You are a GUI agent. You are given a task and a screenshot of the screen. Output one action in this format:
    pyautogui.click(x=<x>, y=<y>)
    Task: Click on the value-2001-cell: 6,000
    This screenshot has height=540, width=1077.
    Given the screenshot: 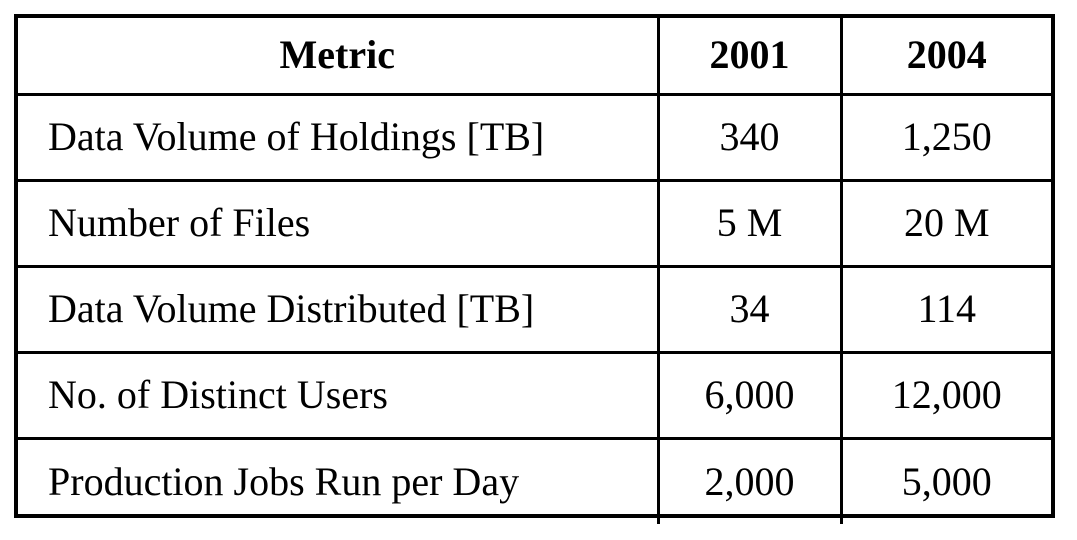 What is the action you would take?
    pyautogui.click(x=749, y=395)
    